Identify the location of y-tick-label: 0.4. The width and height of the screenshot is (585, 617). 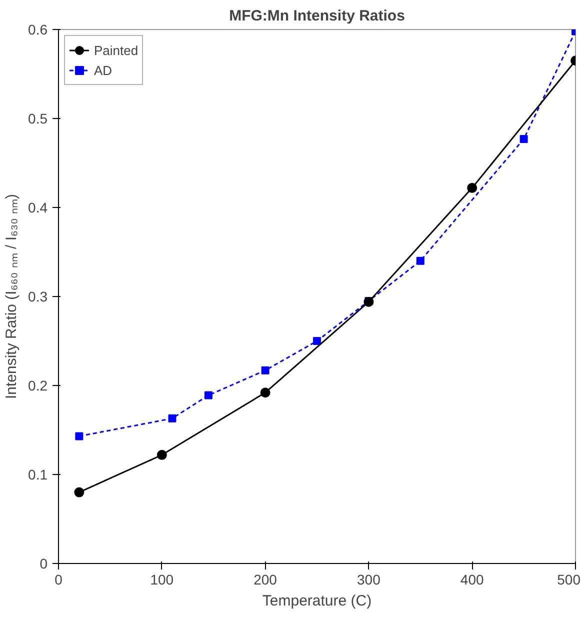
(38, 208).